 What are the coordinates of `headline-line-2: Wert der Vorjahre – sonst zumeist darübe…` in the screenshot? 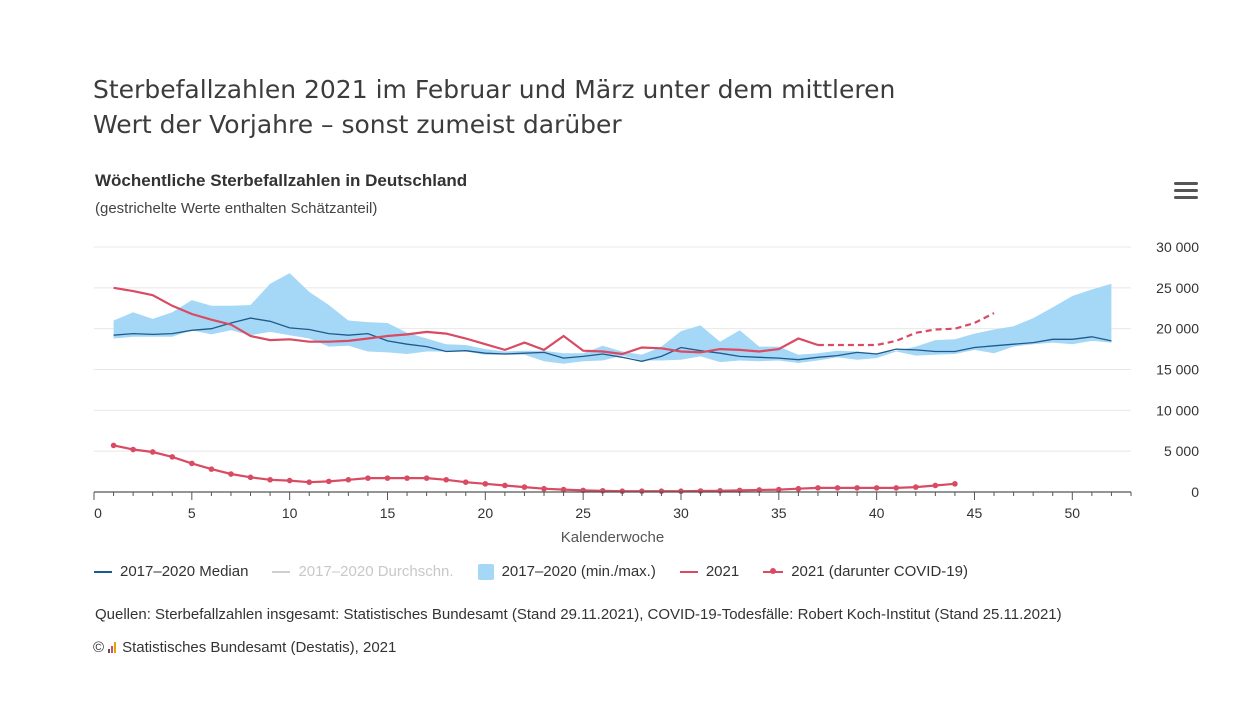 It's located at (357, 124).